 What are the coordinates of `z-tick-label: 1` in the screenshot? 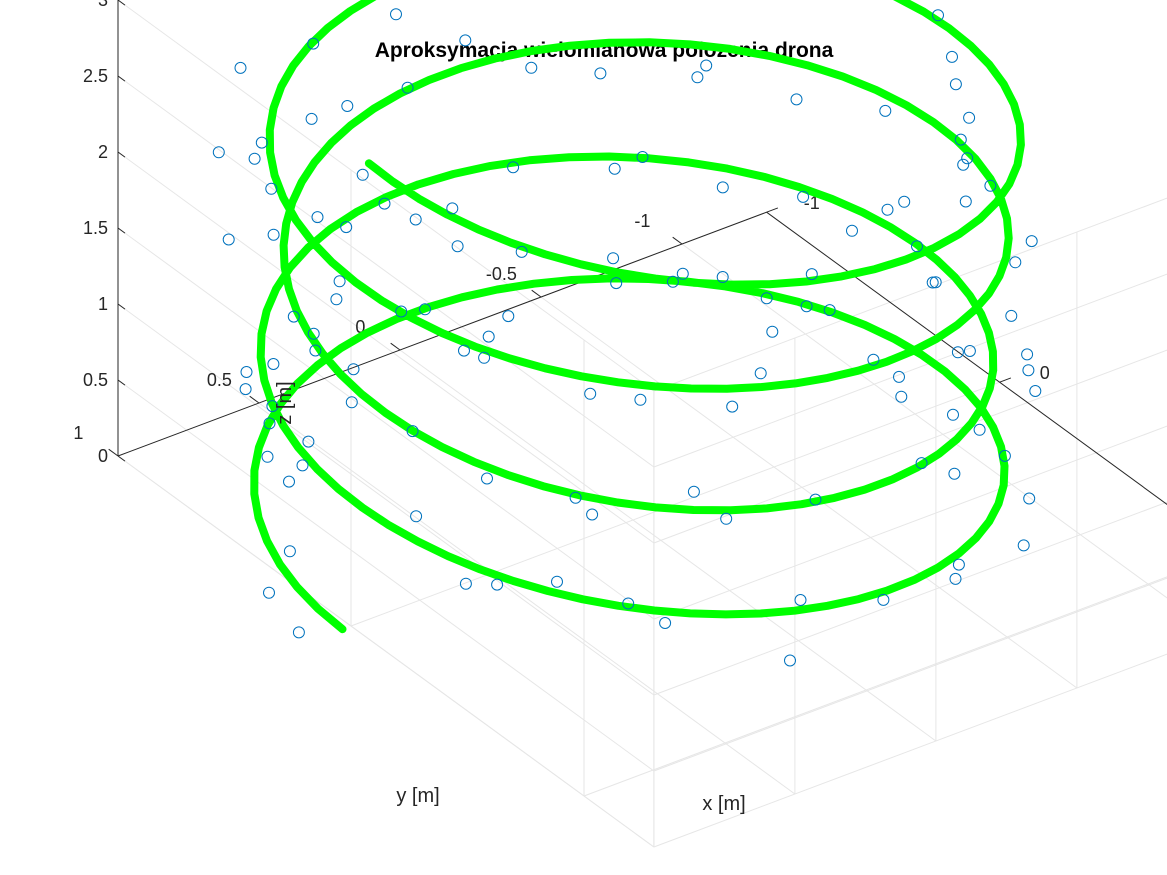 It's located at (103, 304).